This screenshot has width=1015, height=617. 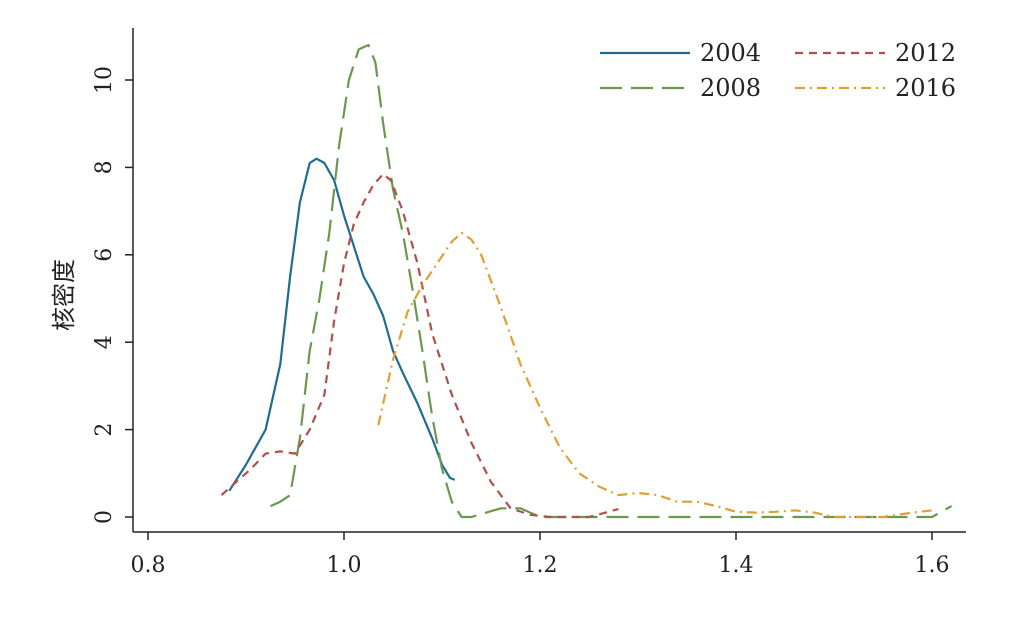 I want to click on x-tick-label: 0.8, so click(x=148, y=565).